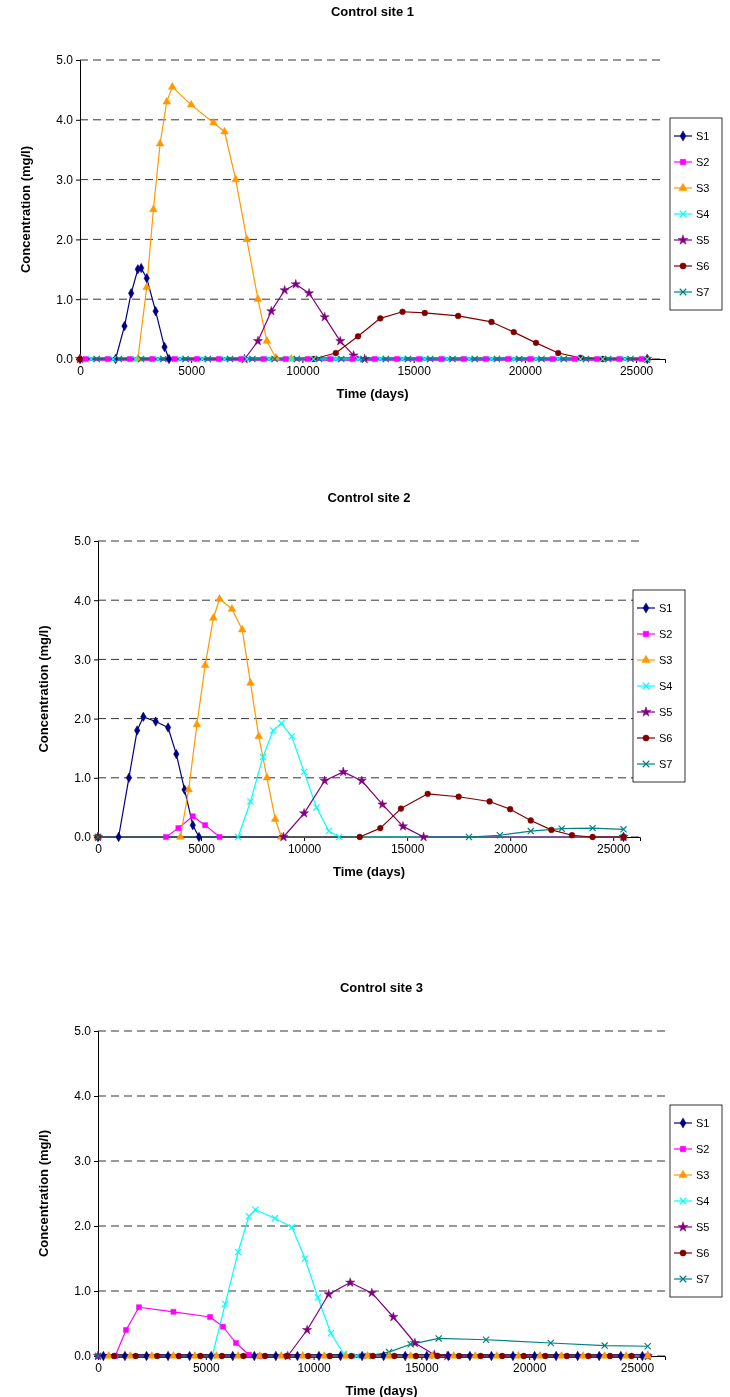 The width and height of the screenshot is (730, 1397). What do you see at coordinates (369, 497) in the screenshot?
I see `chart-title: Control site 2` at bounding box center [369, 497].